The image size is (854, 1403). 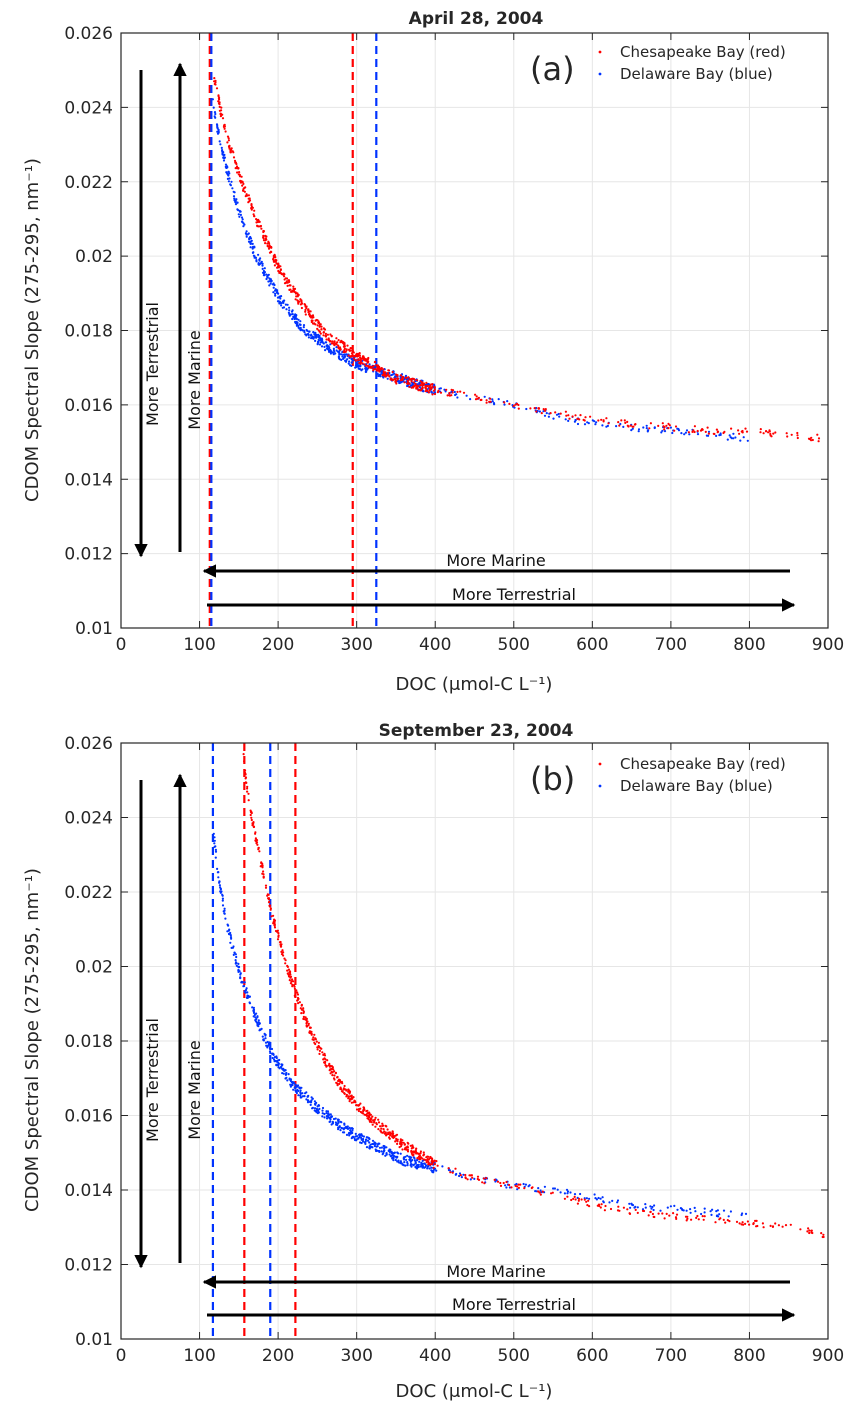 What do you see at coordinates (600, 764) in the screenshot?
I see `legend-marker-chesapeake` at bounding box center [600, 764].